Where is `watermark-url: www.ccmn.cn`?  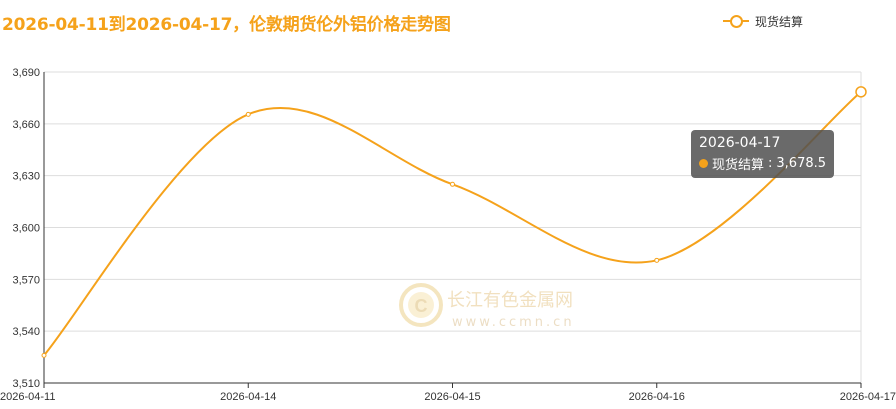
watermark-url: www.ccmn.cn is located at coordinates (513, 322).